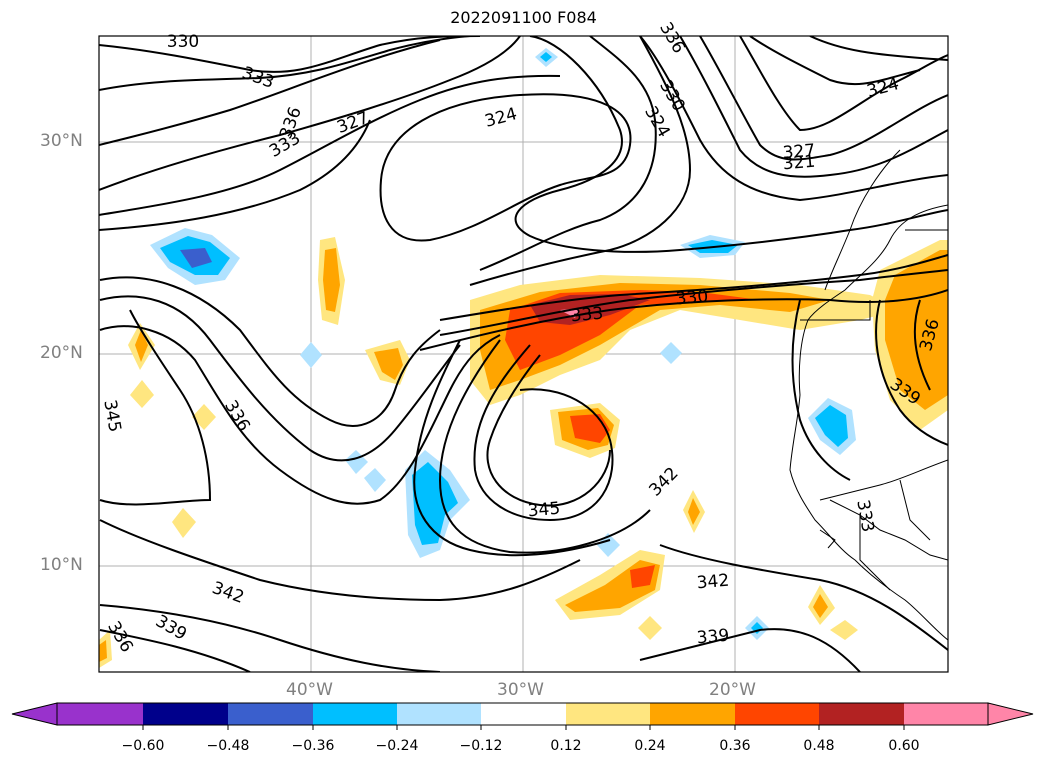  What do you see at coordinates (799, 163) in the screenshot?
I see `contour-label: 321` at bounding box center [799, 163].